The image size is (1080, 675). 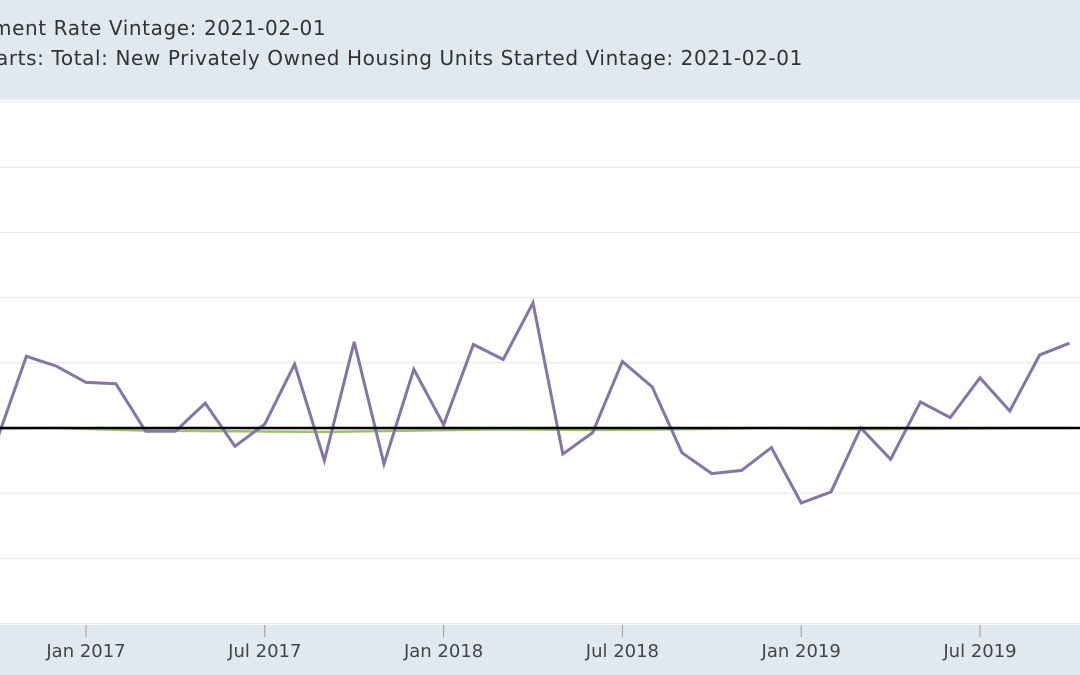 I want to click on x-axis-band, so click(x=540, y=650).